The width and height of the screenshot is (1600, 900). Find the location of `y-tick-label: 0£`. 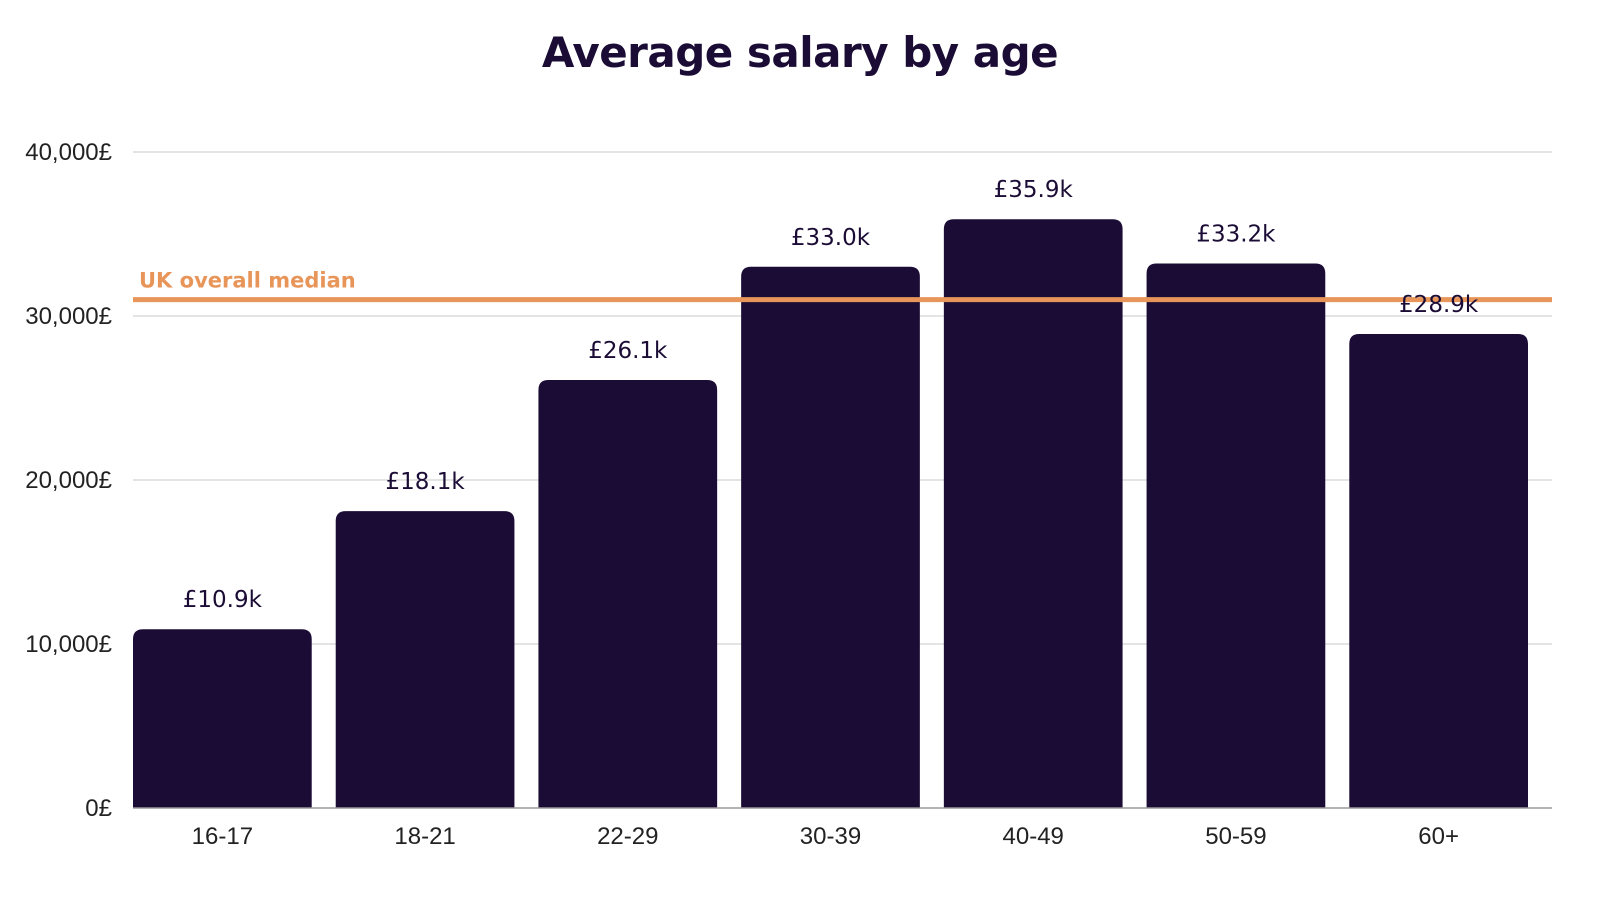

y-tick-label: 0£ is located at coordinates (98, 808).